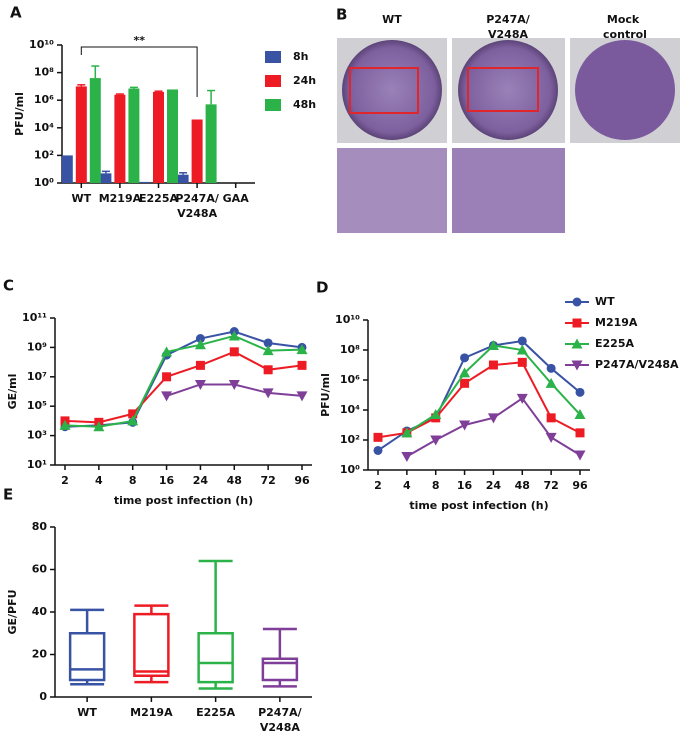  I want to click on x-tick-label: 96, so click(580, 485).